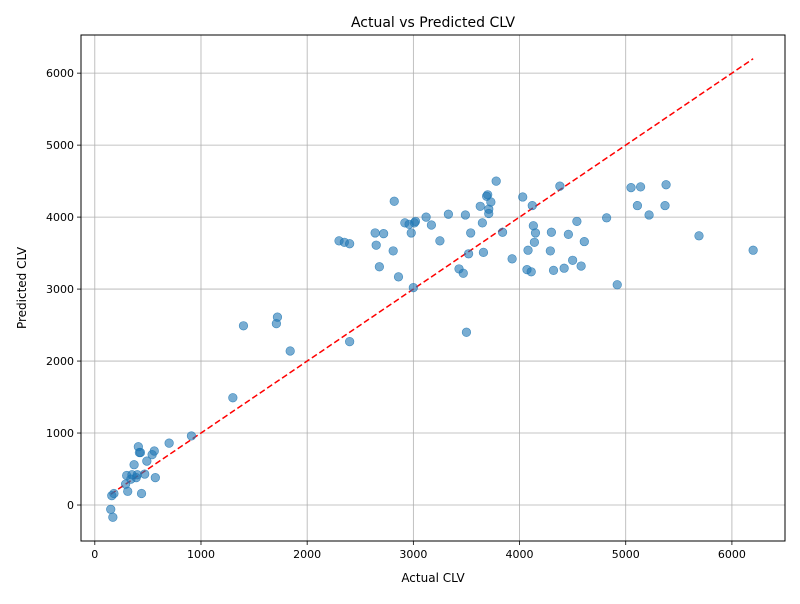  I want to click on x-axis-ticks: 0 1000 2000 3000 4000 5000 6000, so click(418, 551).